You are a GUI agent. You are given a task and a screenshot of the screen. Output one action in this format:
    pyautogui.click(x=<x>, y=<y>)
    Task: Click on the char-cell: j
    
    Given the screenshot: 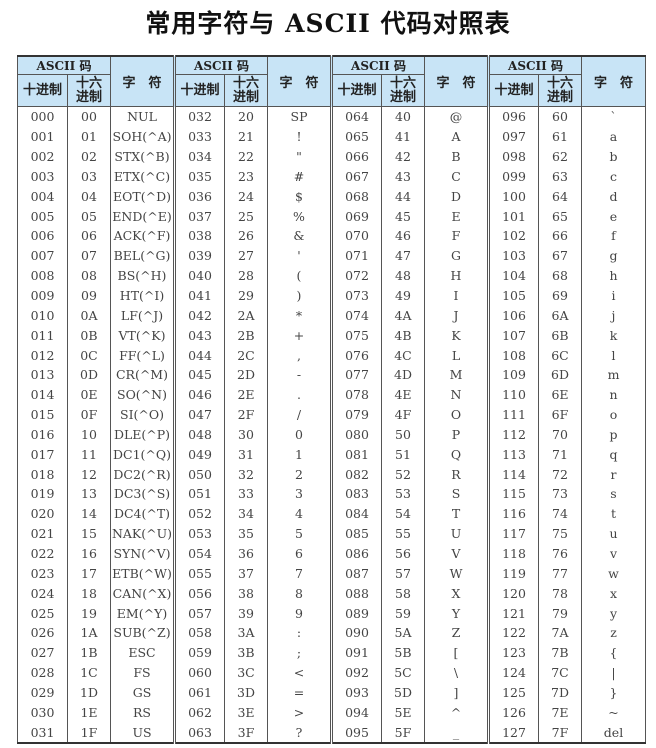 What is the action you would take?
    pyautogui.click(x=613, y=315)
    